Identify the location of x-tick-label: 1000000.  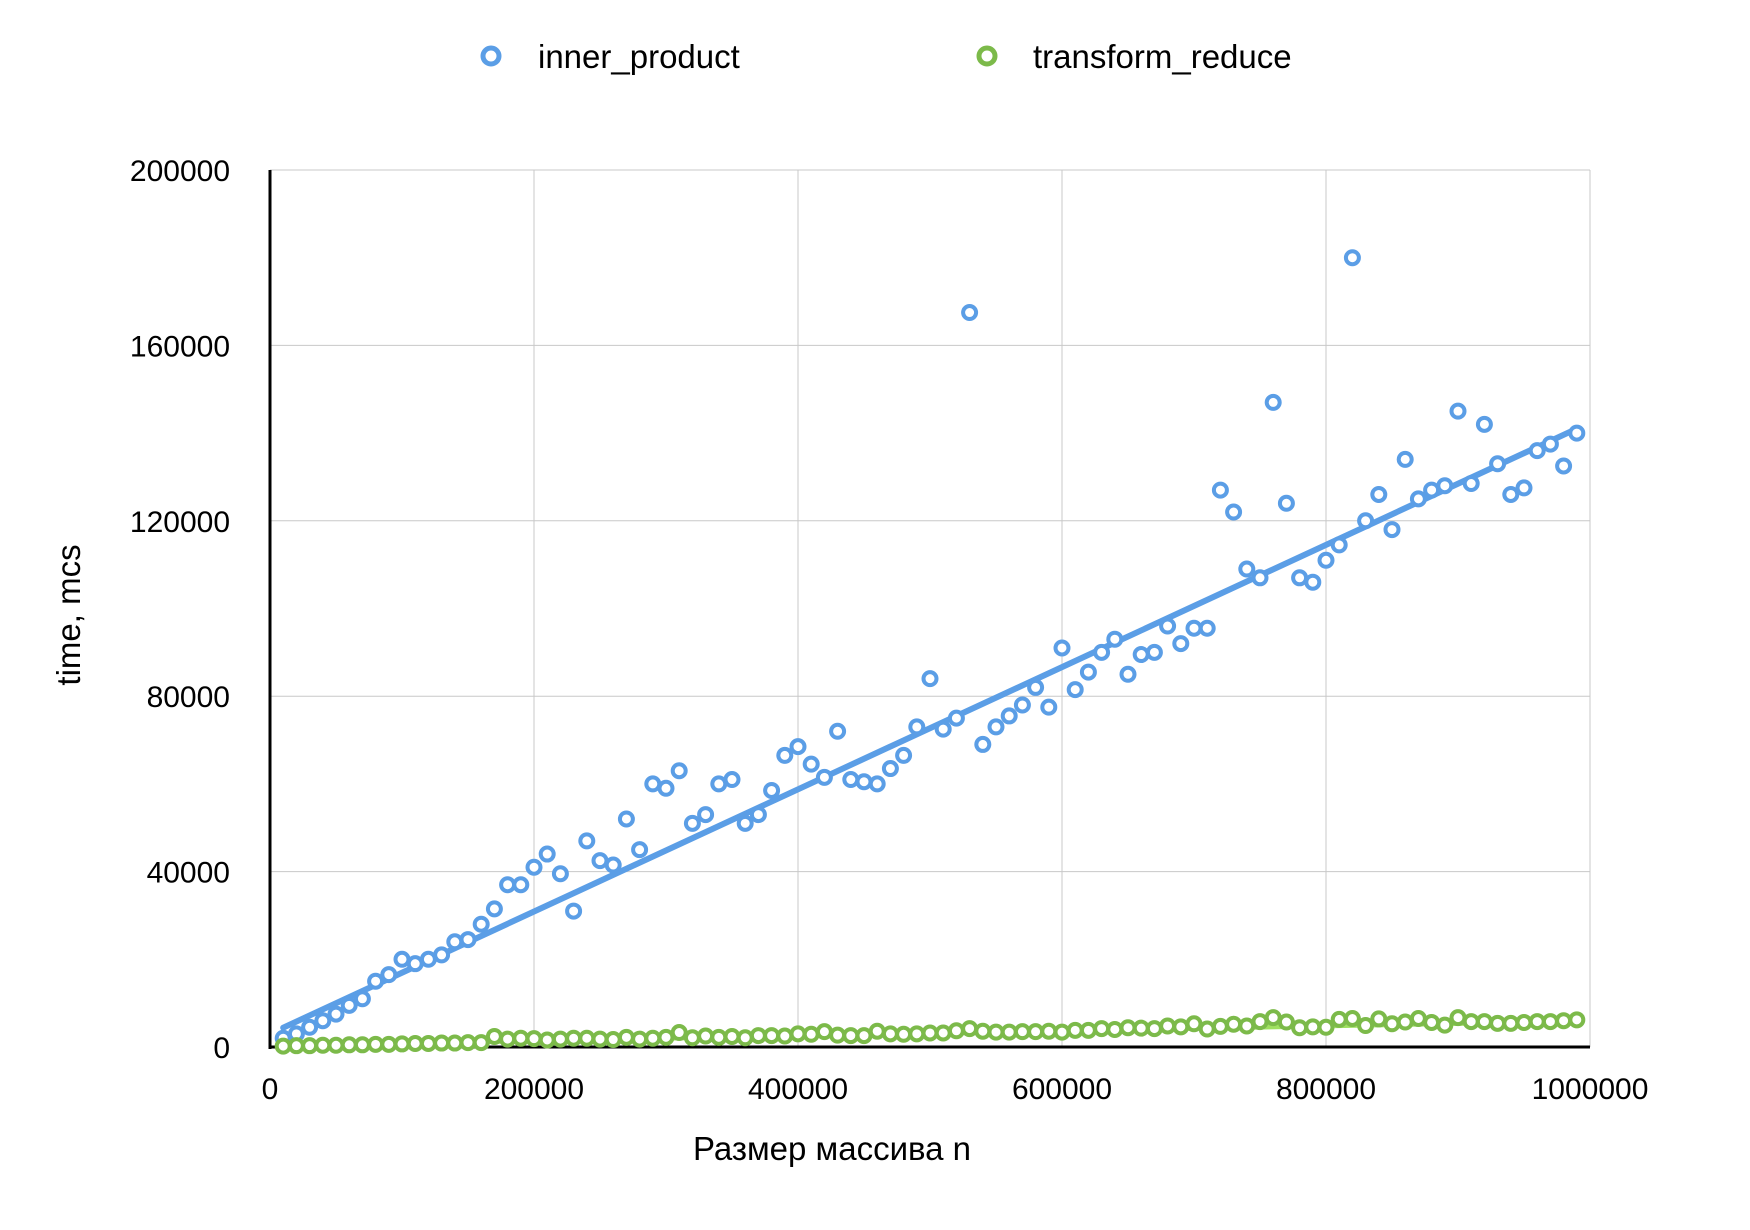
(1590, 1089).